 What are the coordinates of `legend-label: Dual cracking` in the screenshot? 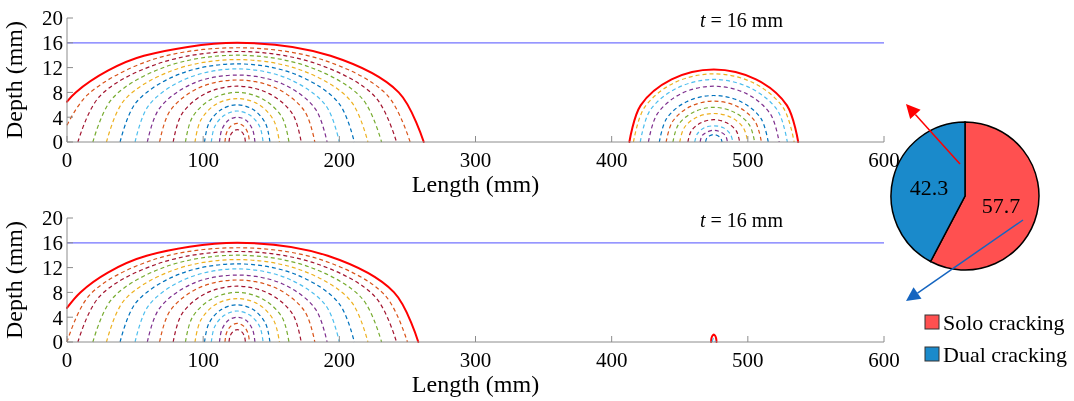 It's located at (1005, 354).